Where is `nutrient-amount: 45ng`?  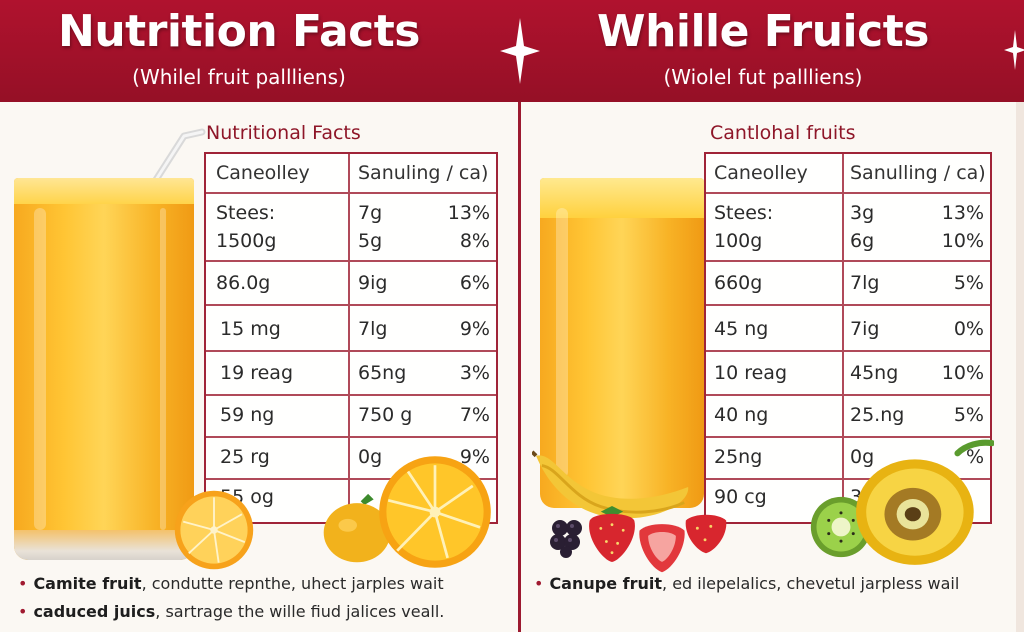 nutrient-amount: 45ng is located at coordinates (874, 373).